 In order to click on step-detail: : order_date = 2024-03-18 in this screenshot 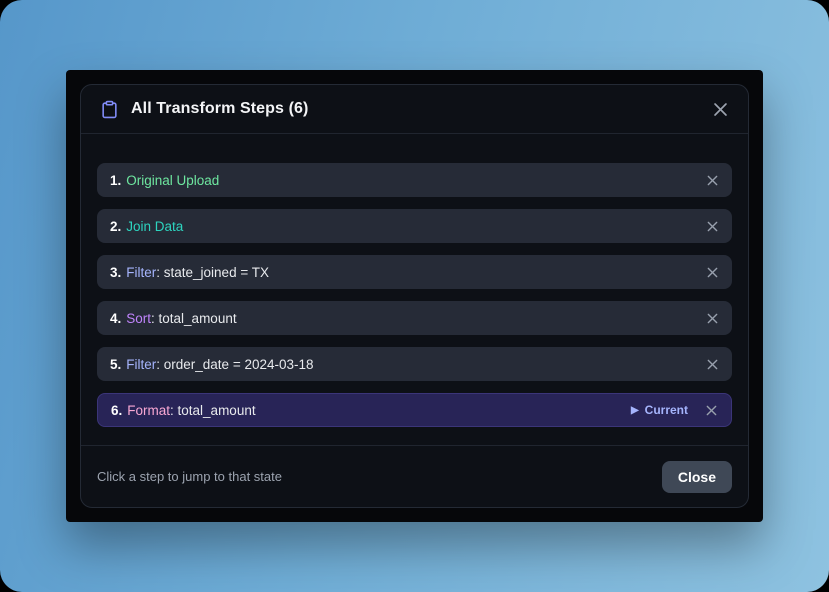, I will do `click(235, 364)`.